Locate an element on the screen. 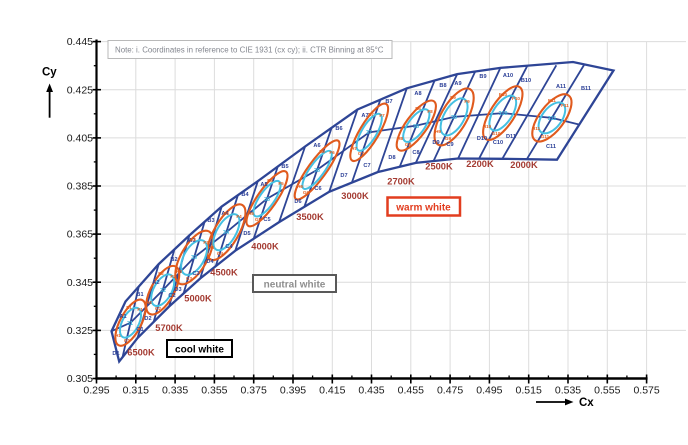 This screenshot has width=688, height=445. svg-text: B5 is located at coordinates (284, 167).